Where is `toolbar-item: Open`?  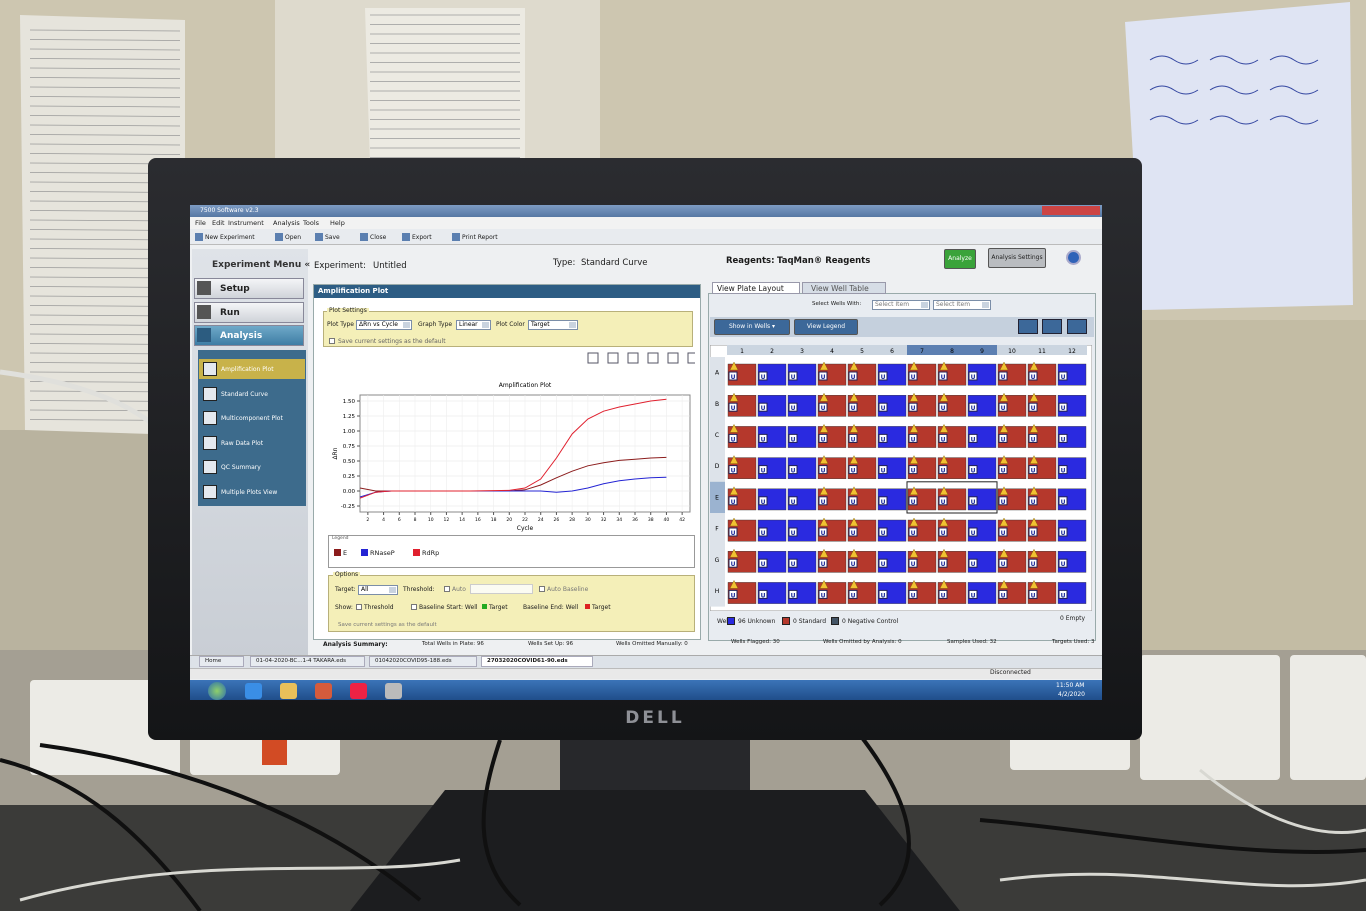
toolbar-item: Open is located at coordinates (293, 237).